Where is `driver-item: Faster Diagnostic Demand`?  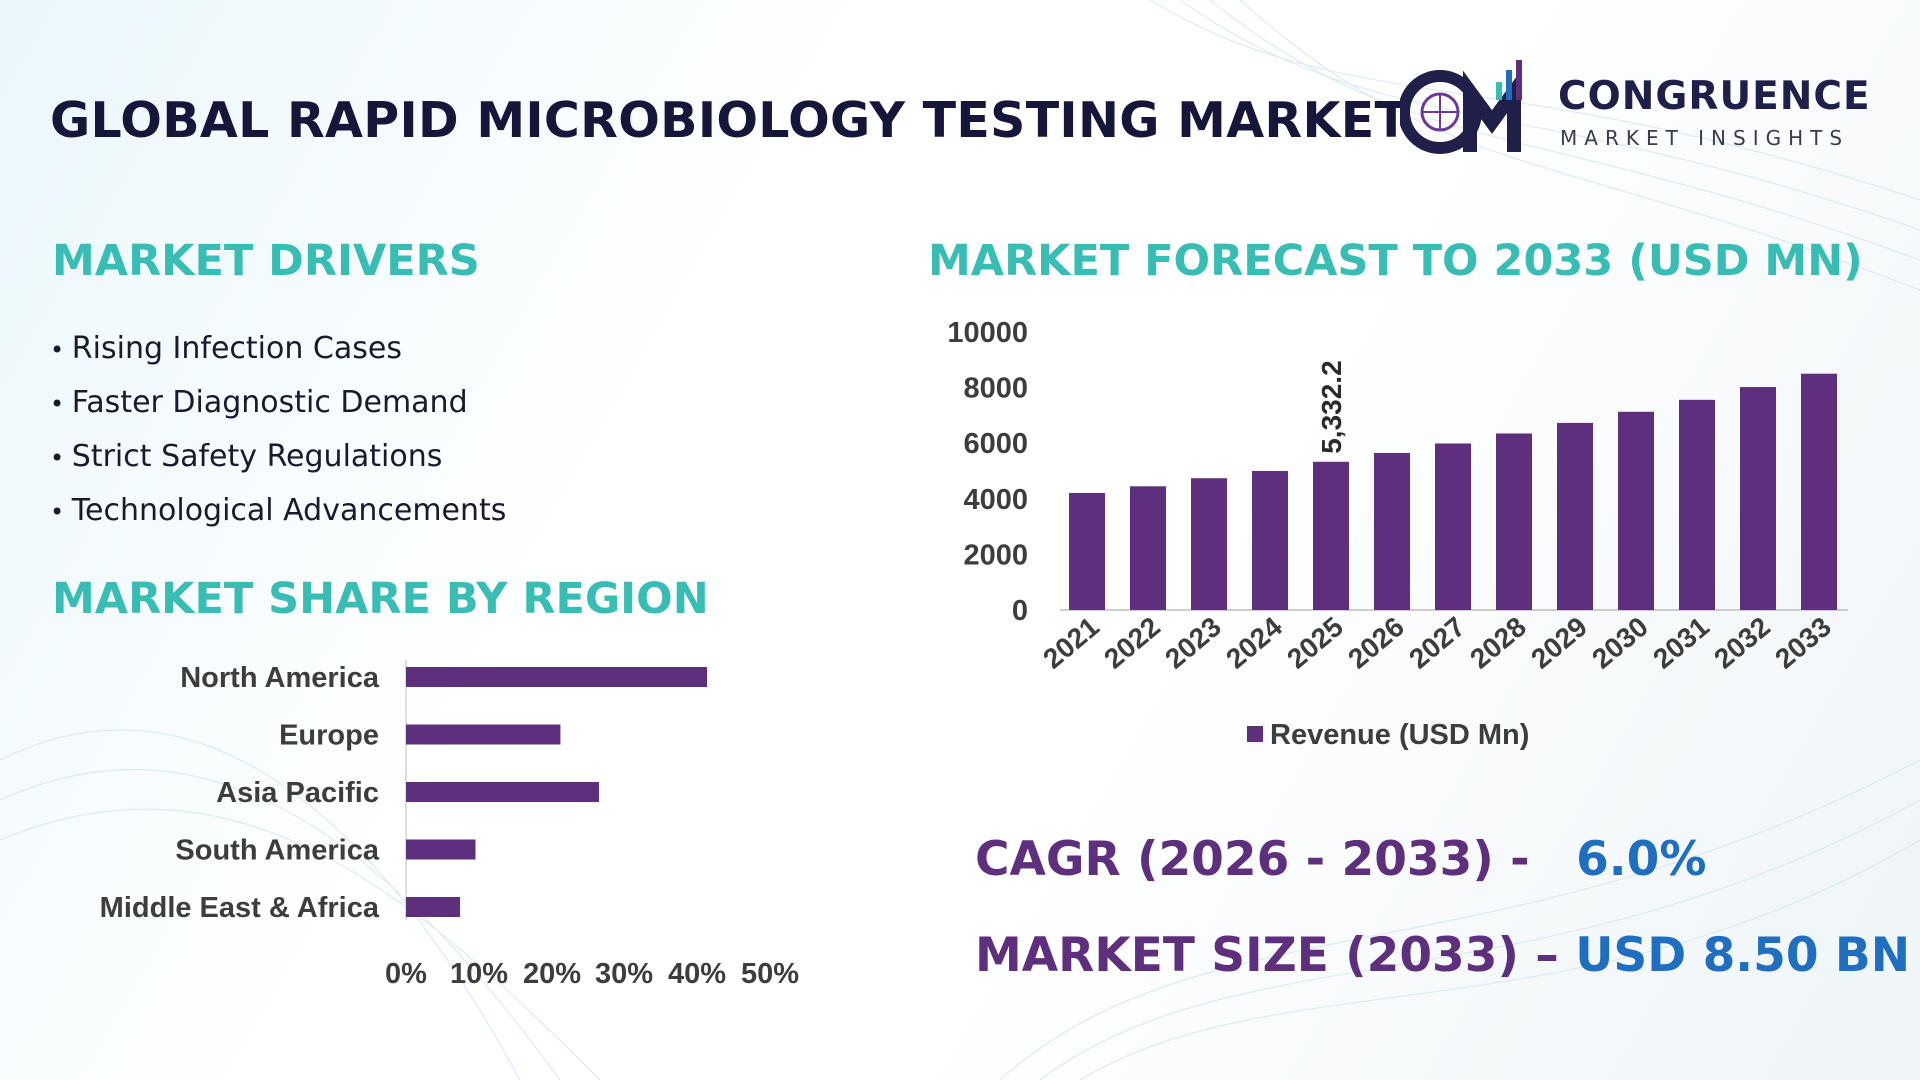 driver-item: Faster Diagnostic Demand is located at coordinates (278, 403).